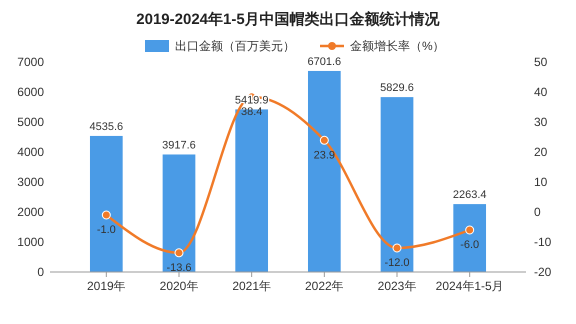 Image resolution: width=576 pixels, height=324 pixels. I want to click on y2-tick-label: 50, so click(541, 62).